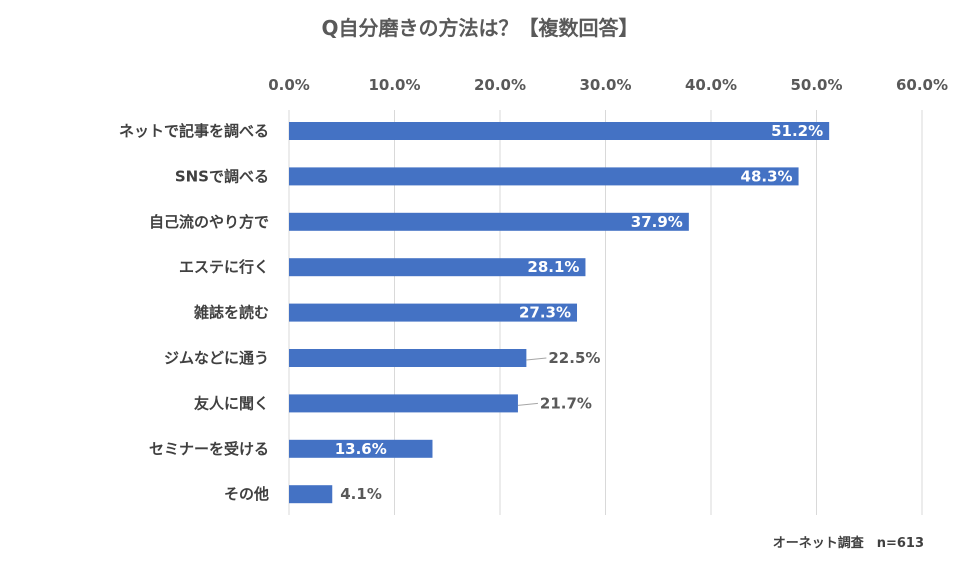  I want to click on data-label: 27.3%, so click(545, 313).